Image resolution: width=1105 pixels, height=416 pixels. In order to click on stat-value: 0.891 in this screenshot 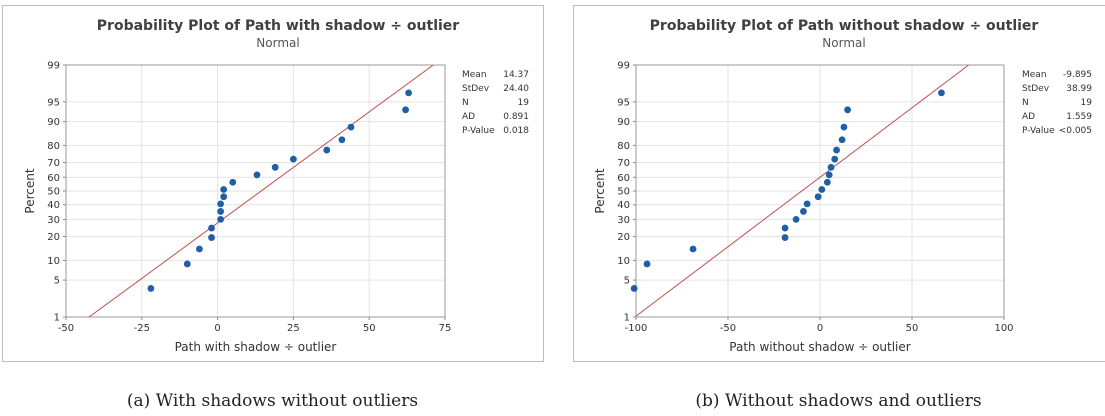, I will do `click(516, 117)`.